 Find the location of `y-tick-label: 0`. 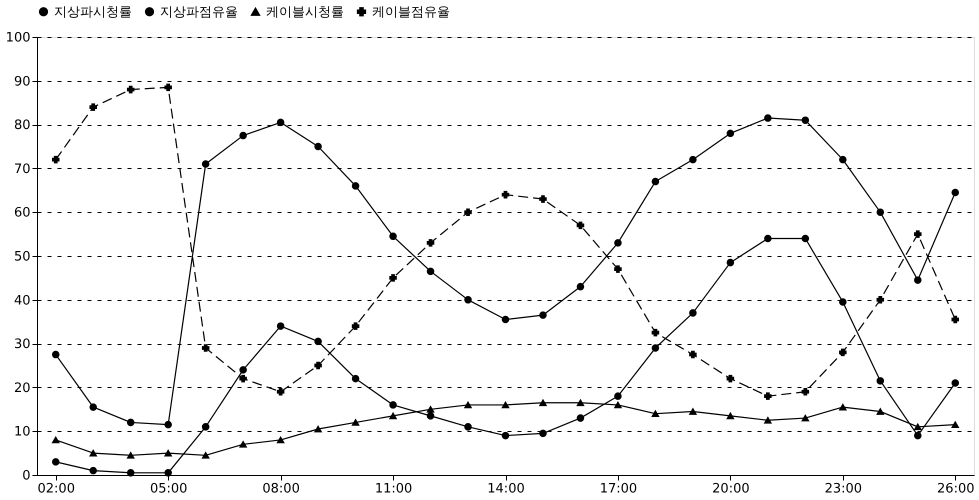

y-tick-label: 0 is located at coordinates (26, 476).